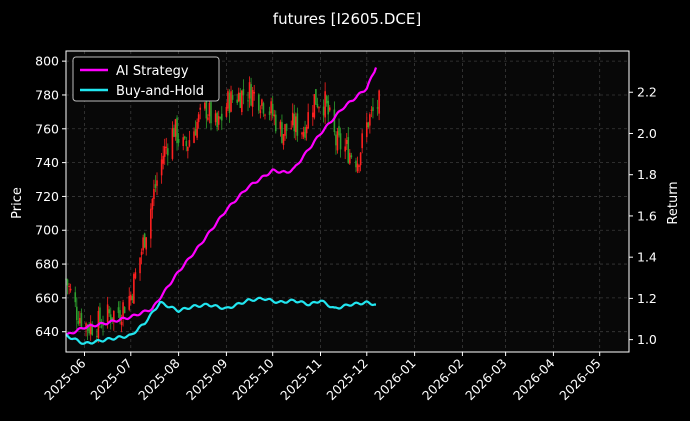 This screenshot has width=690, height=421. I want to click on legend: AI Strategy Buy-and-Hold, so click(146, 79).